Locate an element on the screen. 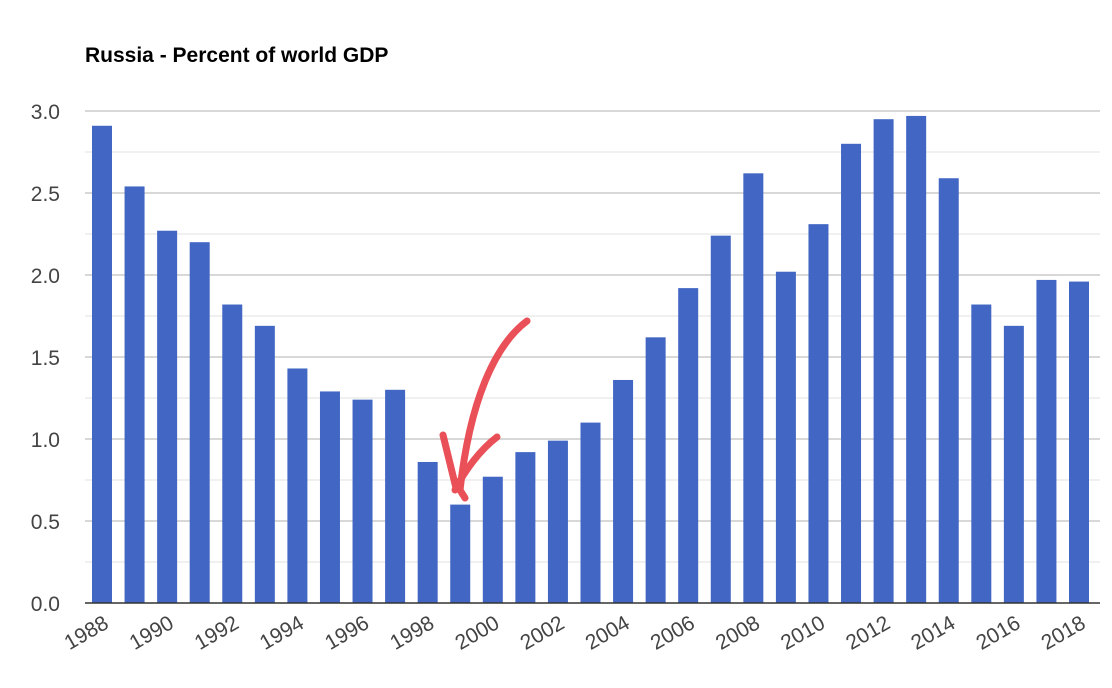  x-tick-label: 1988 is located at coordinates (87, 632).